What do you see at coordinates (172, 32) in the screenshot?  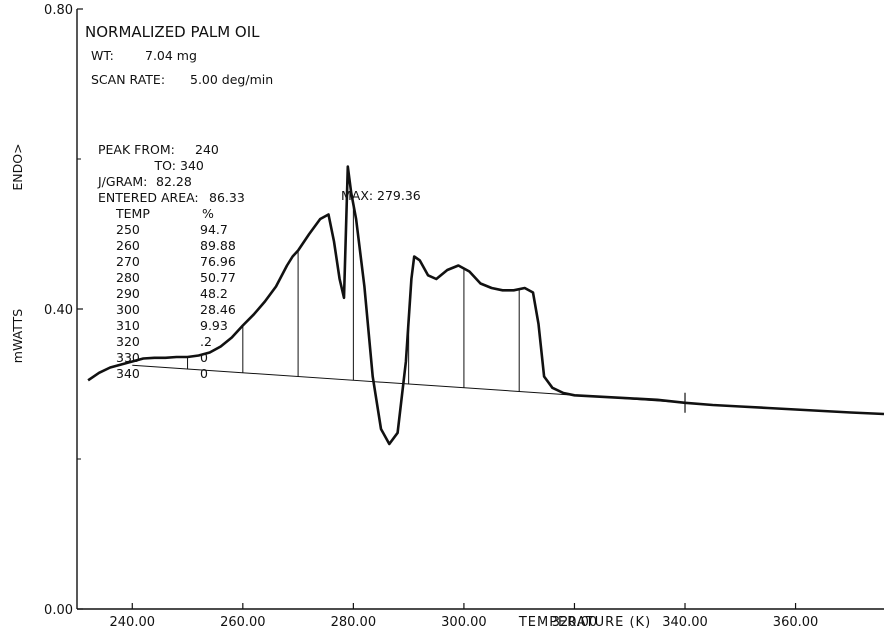 I see `chart-title: NORMALIZED PALM OIL` at bounding box center [172, 32].